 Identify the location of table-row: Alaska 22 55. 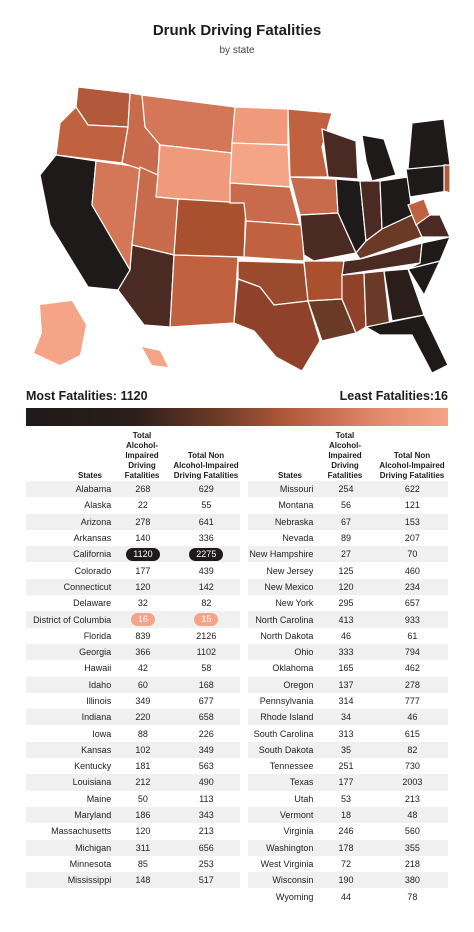
(133, 505).